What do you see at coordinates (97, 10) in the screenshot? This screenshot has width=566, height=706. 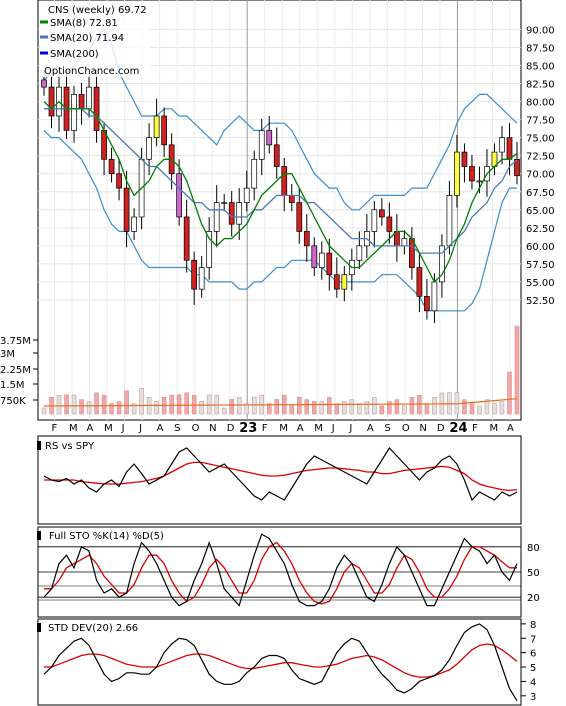 I see `chart-title: CNS (weekly) 69.72` at bounding box center [97, 10].